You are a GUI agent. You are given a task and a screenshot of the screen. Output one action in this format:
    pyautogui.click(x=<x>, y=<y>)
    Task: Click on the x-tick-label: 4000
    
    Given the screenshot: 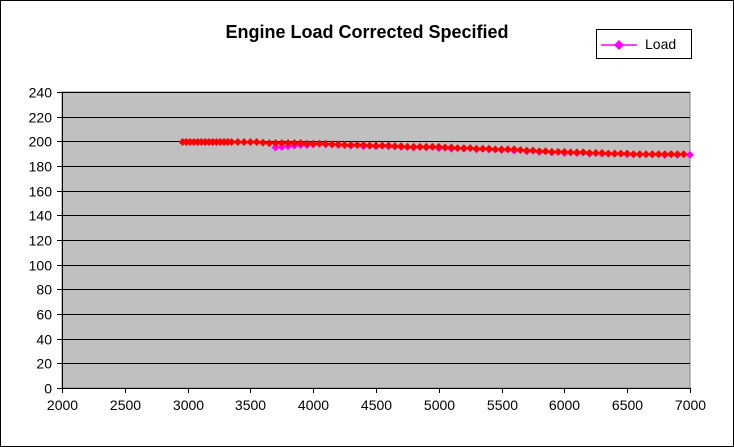 What is the action you would take?
    pyautogui.click(x=313, y=405)
    